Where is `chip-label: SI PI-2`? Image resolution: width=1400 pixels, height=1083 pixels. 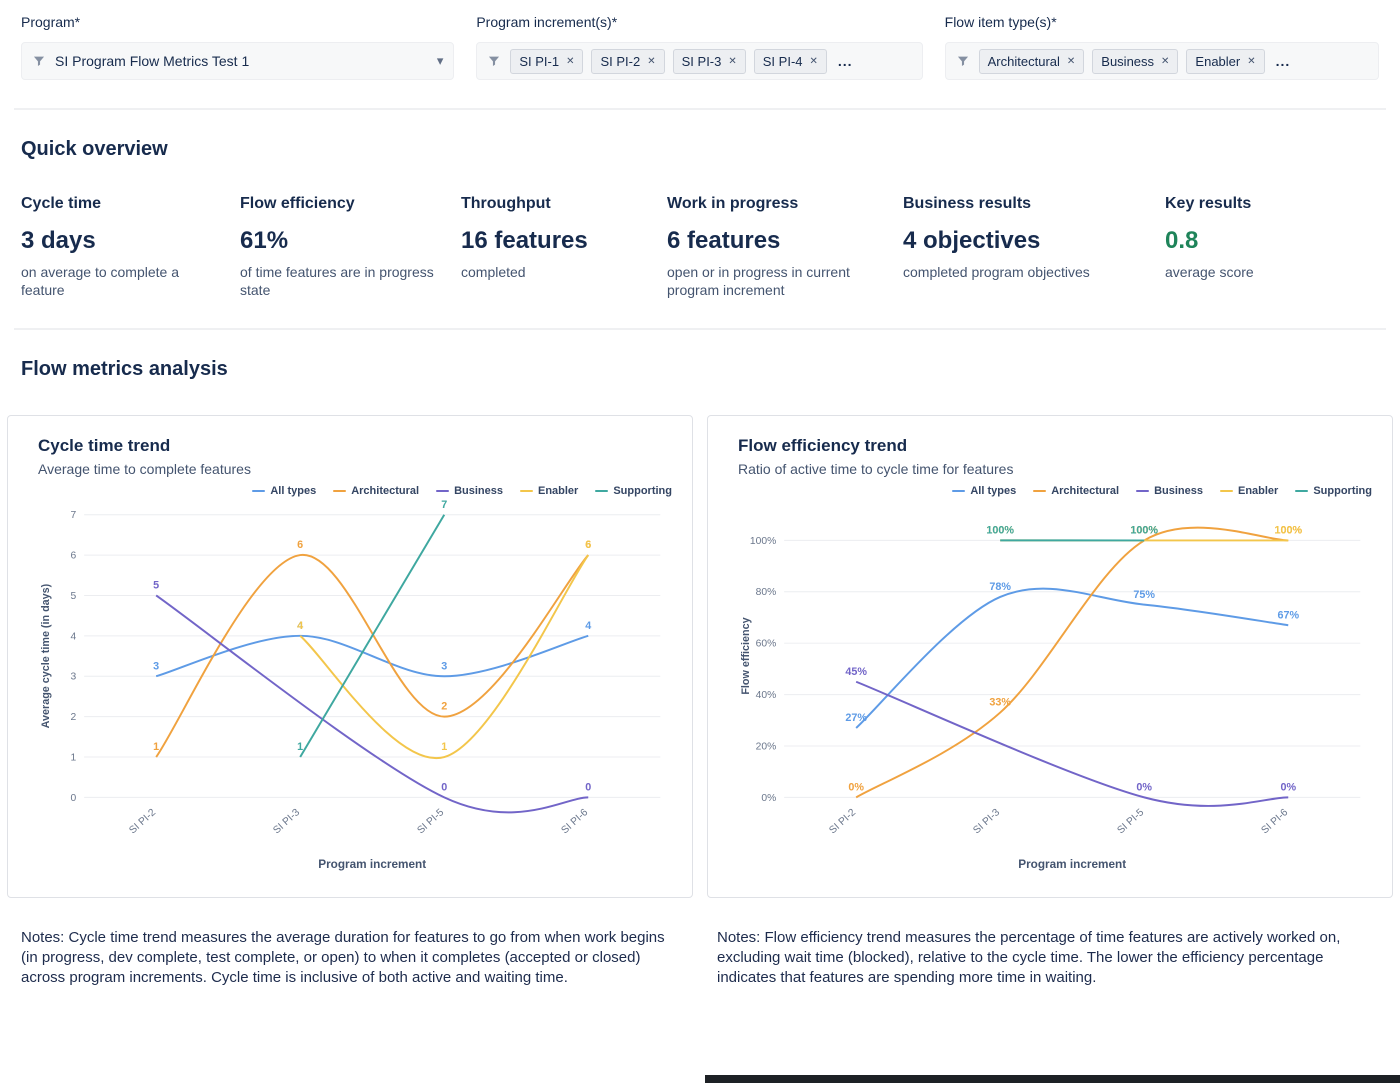
chip-label: SI PI-2 is located at coordinates (620, 61).